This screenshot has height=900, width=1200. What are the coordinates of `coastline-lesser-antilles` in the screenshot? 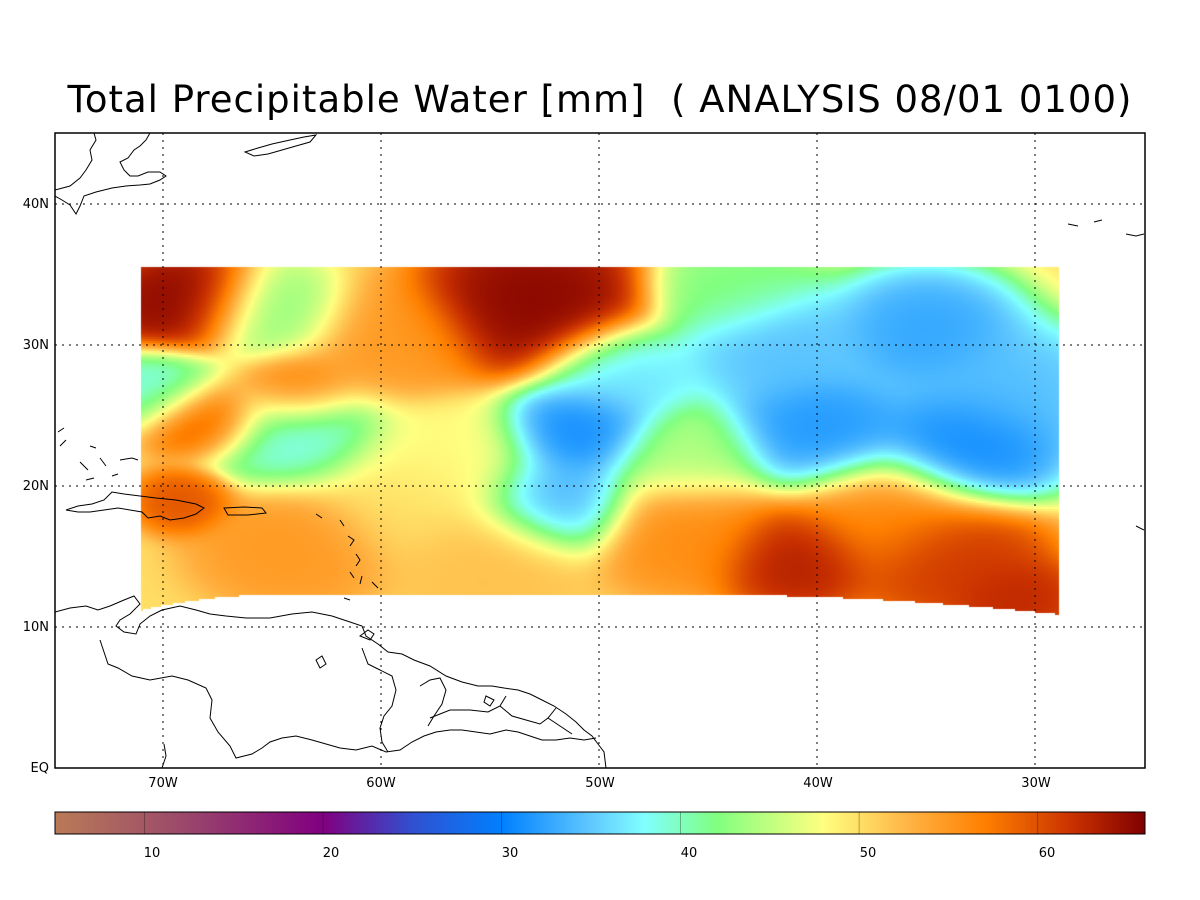 It's located at (347, 557).